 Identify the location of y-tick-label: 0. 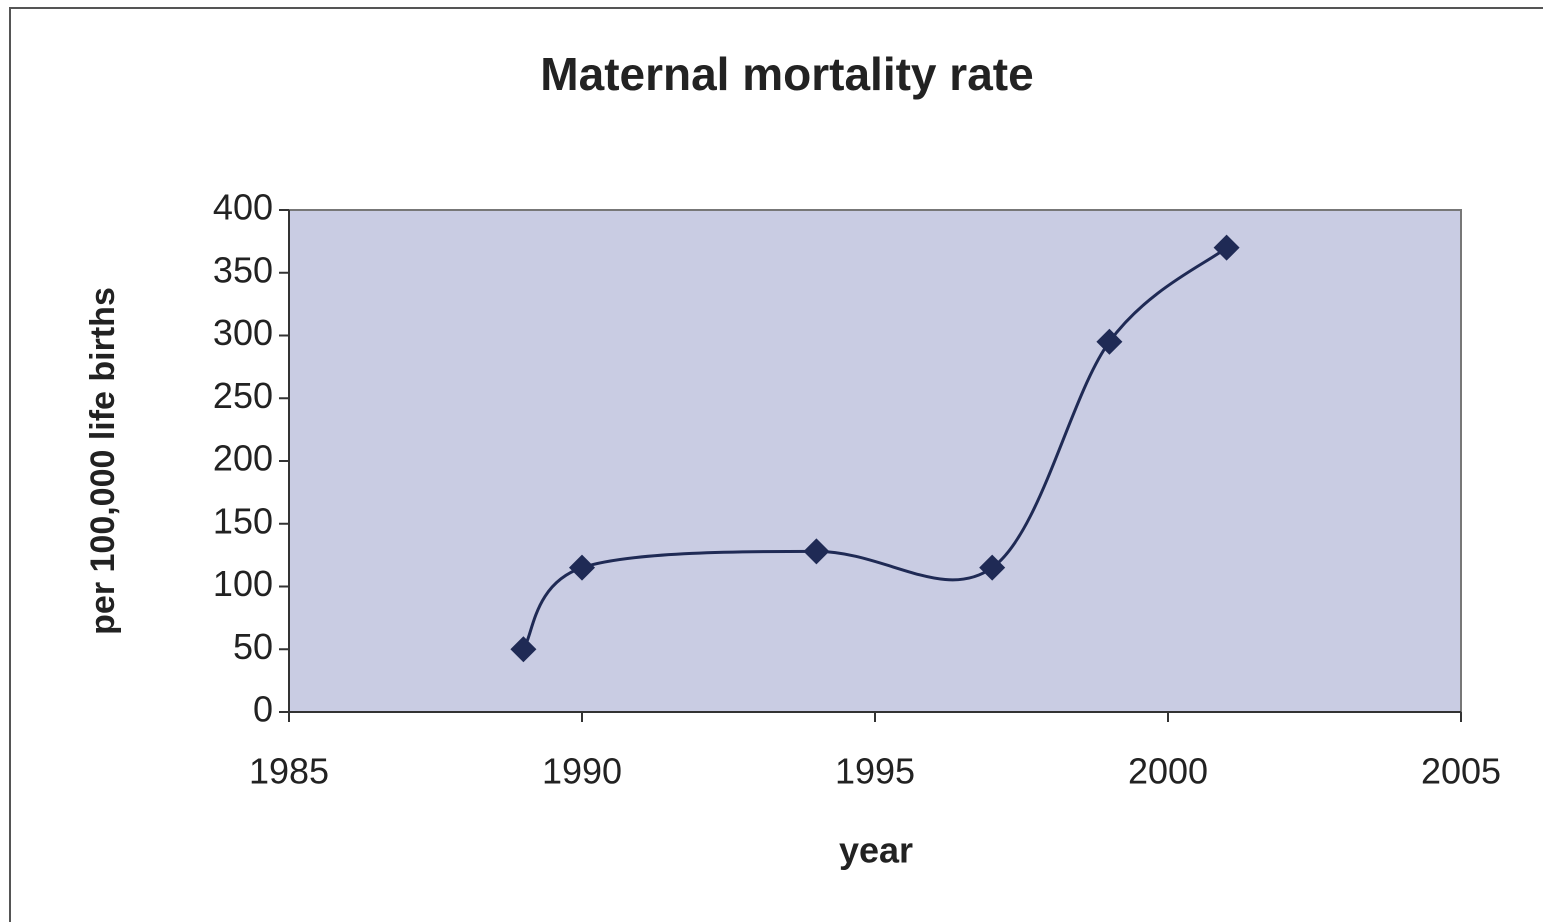
(263, 709).